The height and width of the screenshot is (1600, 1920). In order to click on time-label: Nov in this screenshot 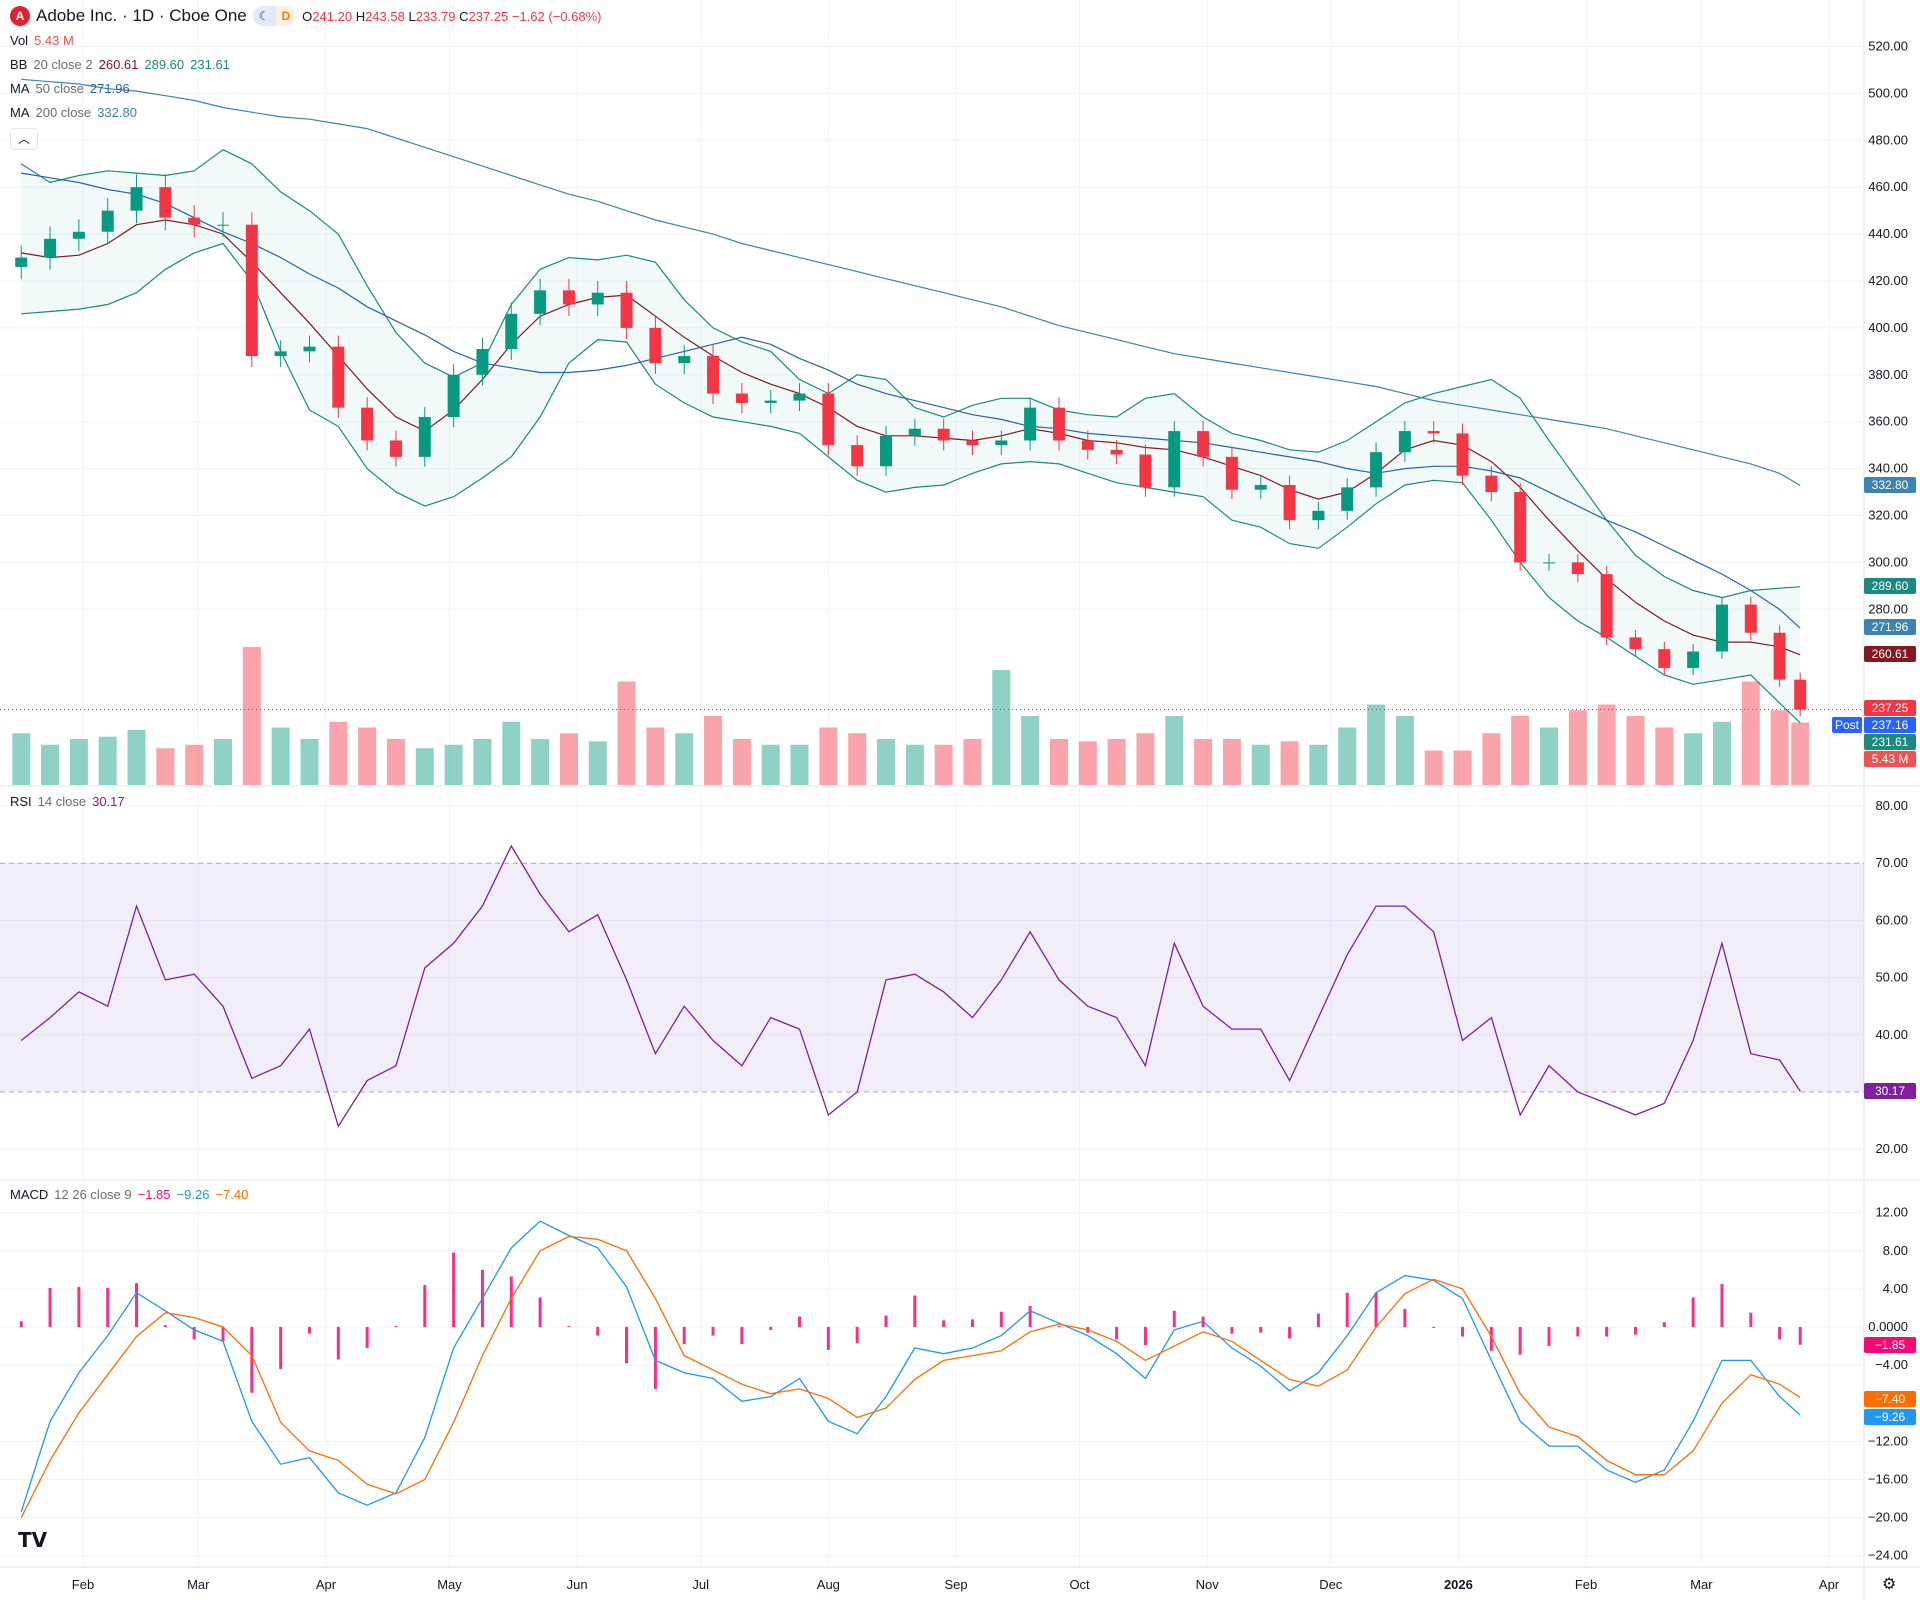, I will do `click(1208, 1584)`.